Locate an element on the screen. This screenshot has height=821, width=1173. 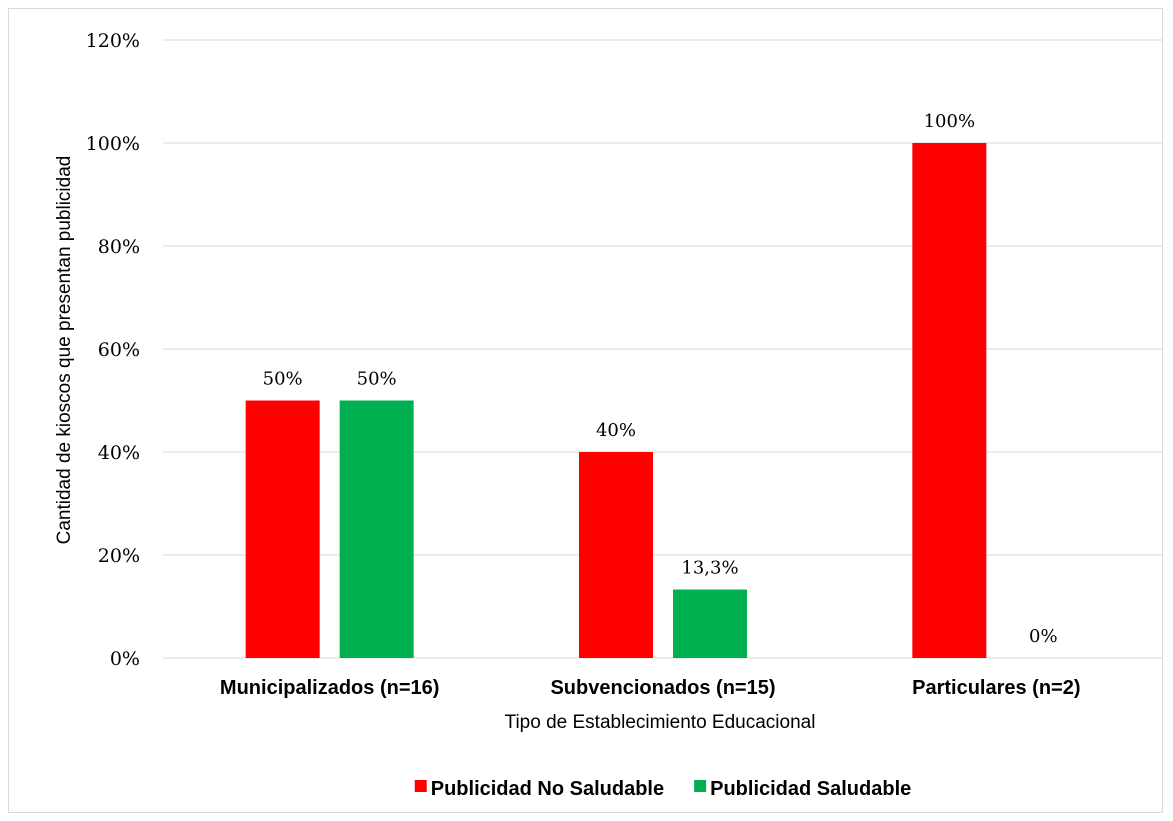
data-label: 100% is located at coordinates (949, 121).